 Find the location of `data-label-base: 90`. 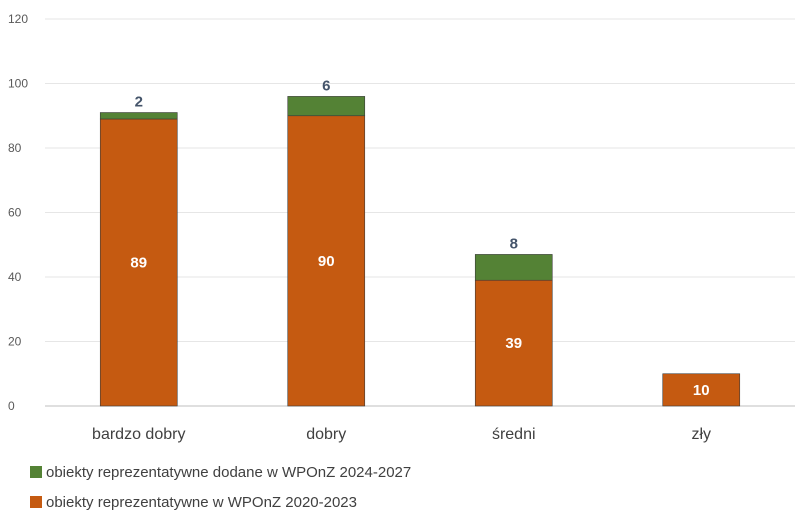

data-label-base: 90 is located at coordinates (326, 261).